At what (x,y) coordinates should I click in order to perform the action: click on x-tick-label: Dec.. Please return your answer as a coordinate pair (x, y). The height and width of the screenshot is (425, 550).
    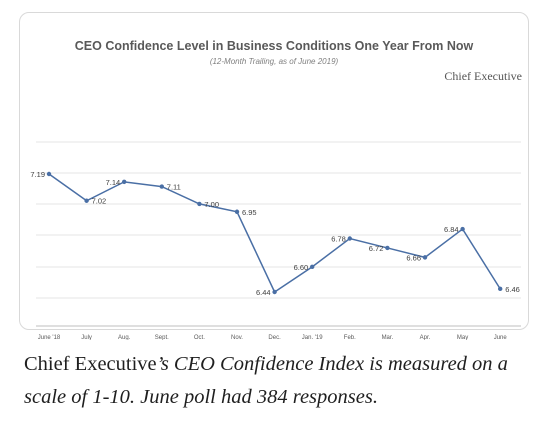
    Looking at the image, I should click on (274, 337).